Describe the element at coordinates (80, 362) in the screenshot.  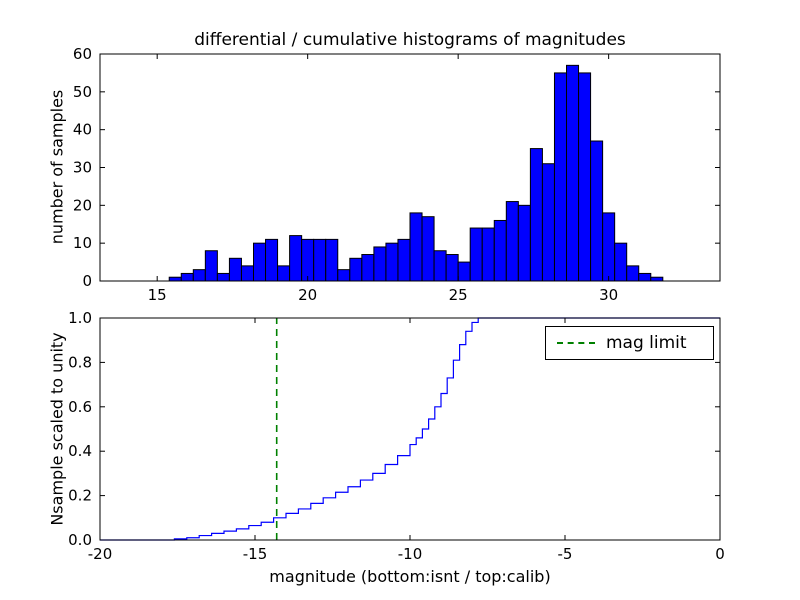
I see `y-tick-label: 0.8` at that location.